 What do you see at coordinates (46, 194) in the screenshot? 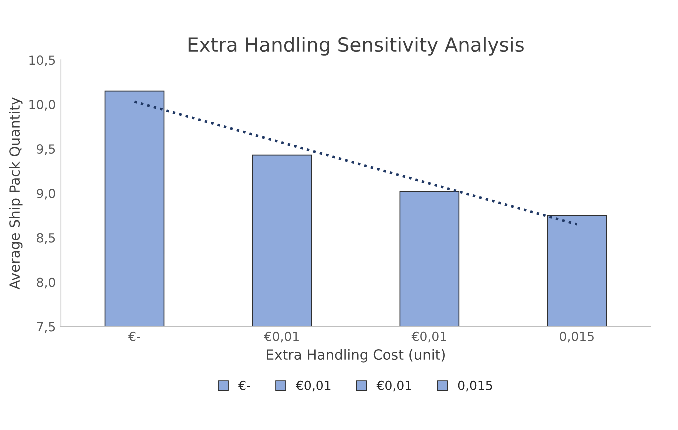
I see `y-tick-label: 9,0` at bounding box center [46, 194].